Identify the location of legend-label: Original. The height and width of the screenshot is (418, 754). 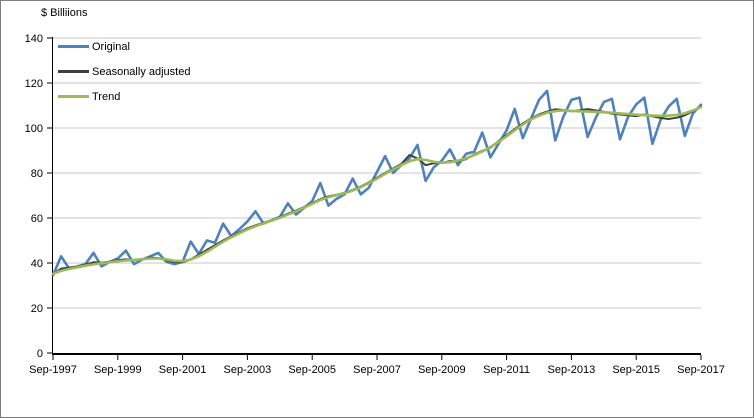
(111, 46).